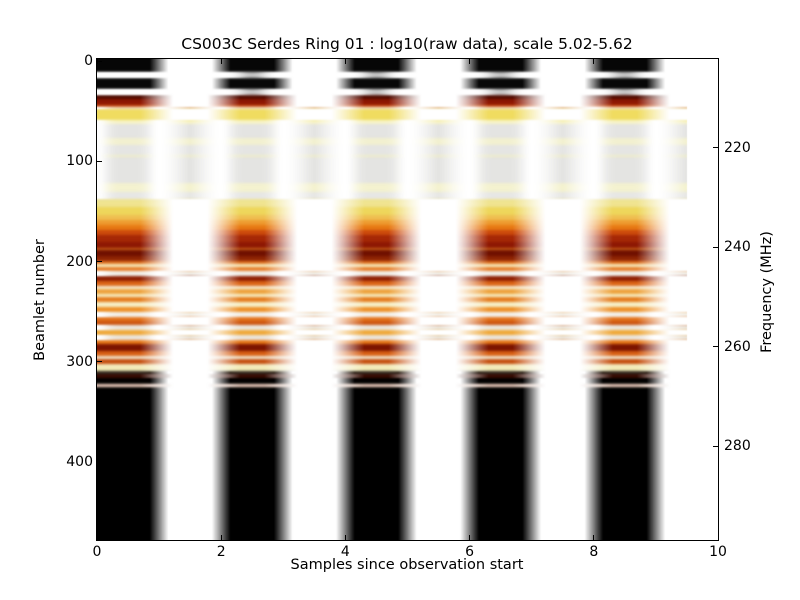  What do you see at coordinates (345, 552) in the screenshot?
I see `x-tick-label: 4` at bounding box center [345, 552].